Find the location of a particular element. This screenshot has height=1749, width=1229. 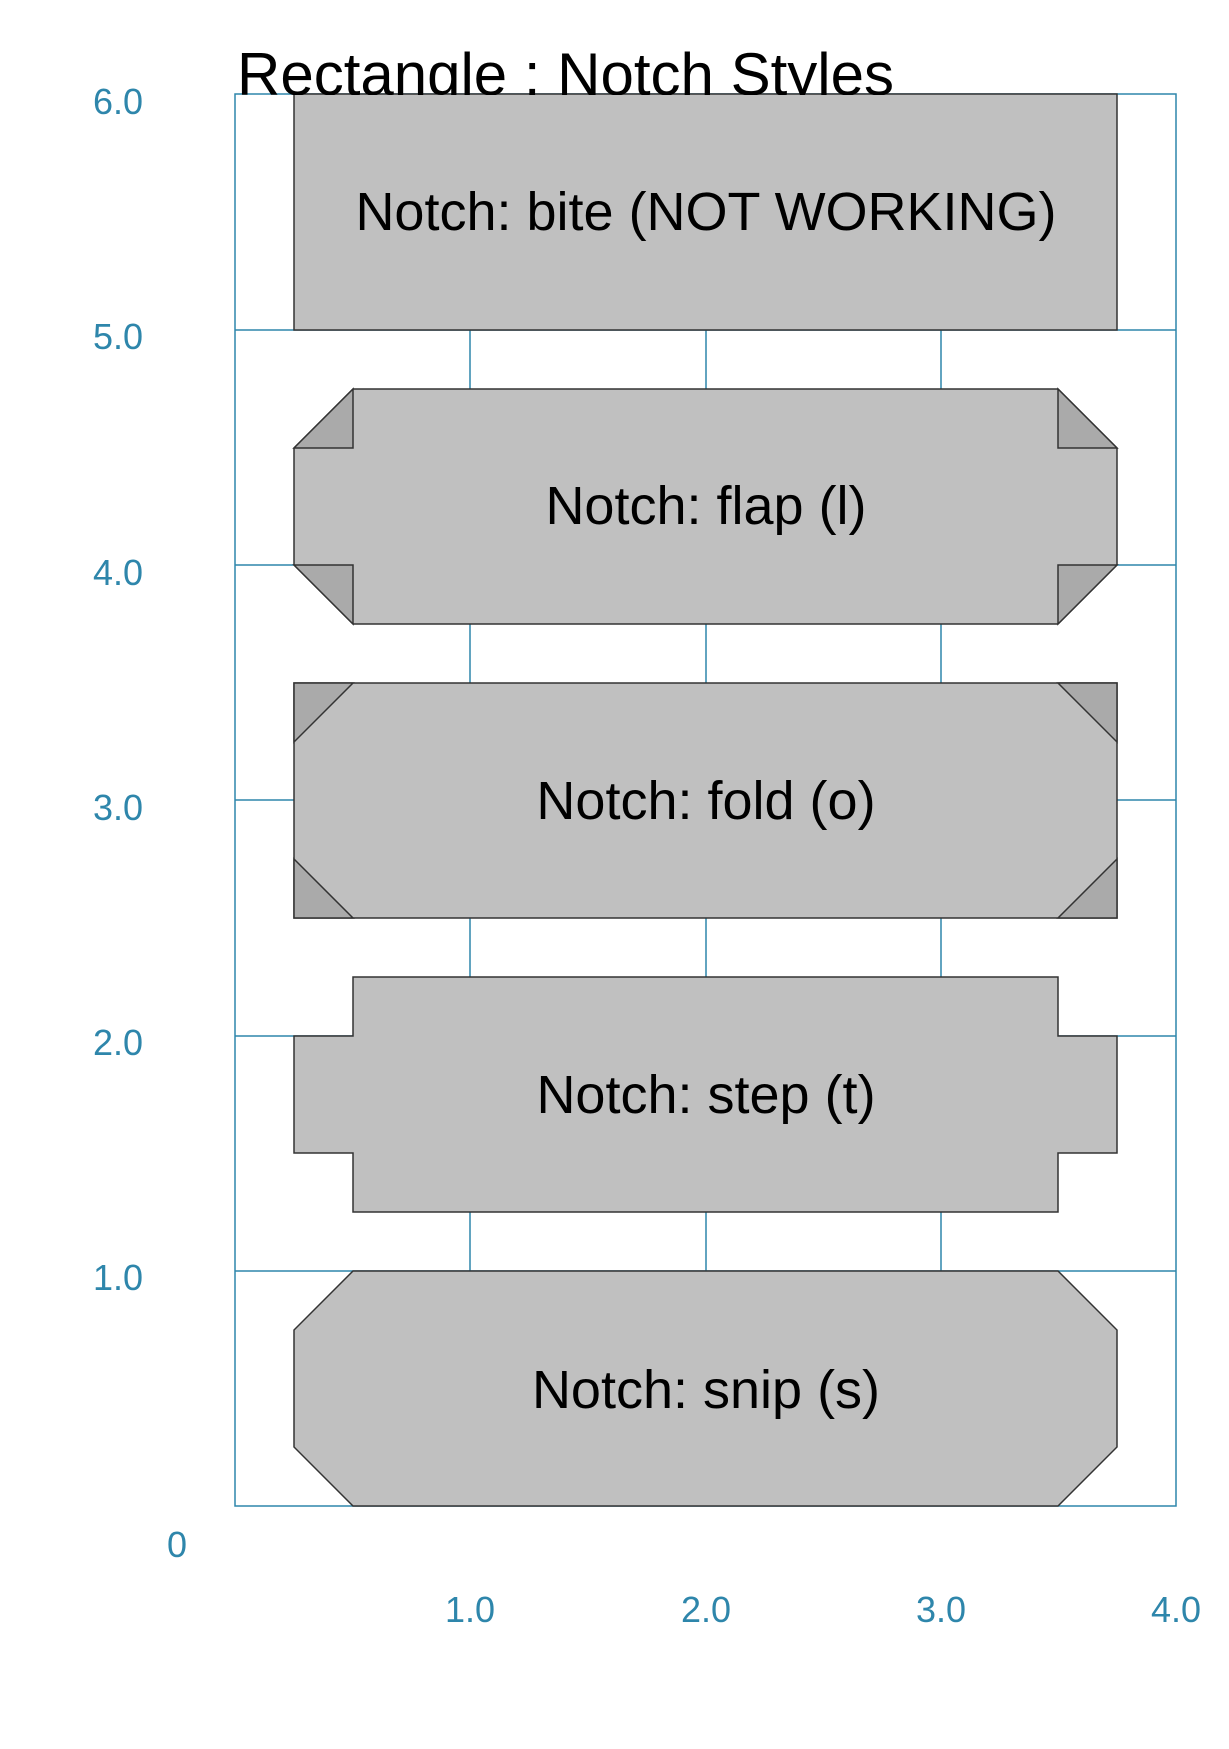

shape-snip is located at coordinates (705, 1388).